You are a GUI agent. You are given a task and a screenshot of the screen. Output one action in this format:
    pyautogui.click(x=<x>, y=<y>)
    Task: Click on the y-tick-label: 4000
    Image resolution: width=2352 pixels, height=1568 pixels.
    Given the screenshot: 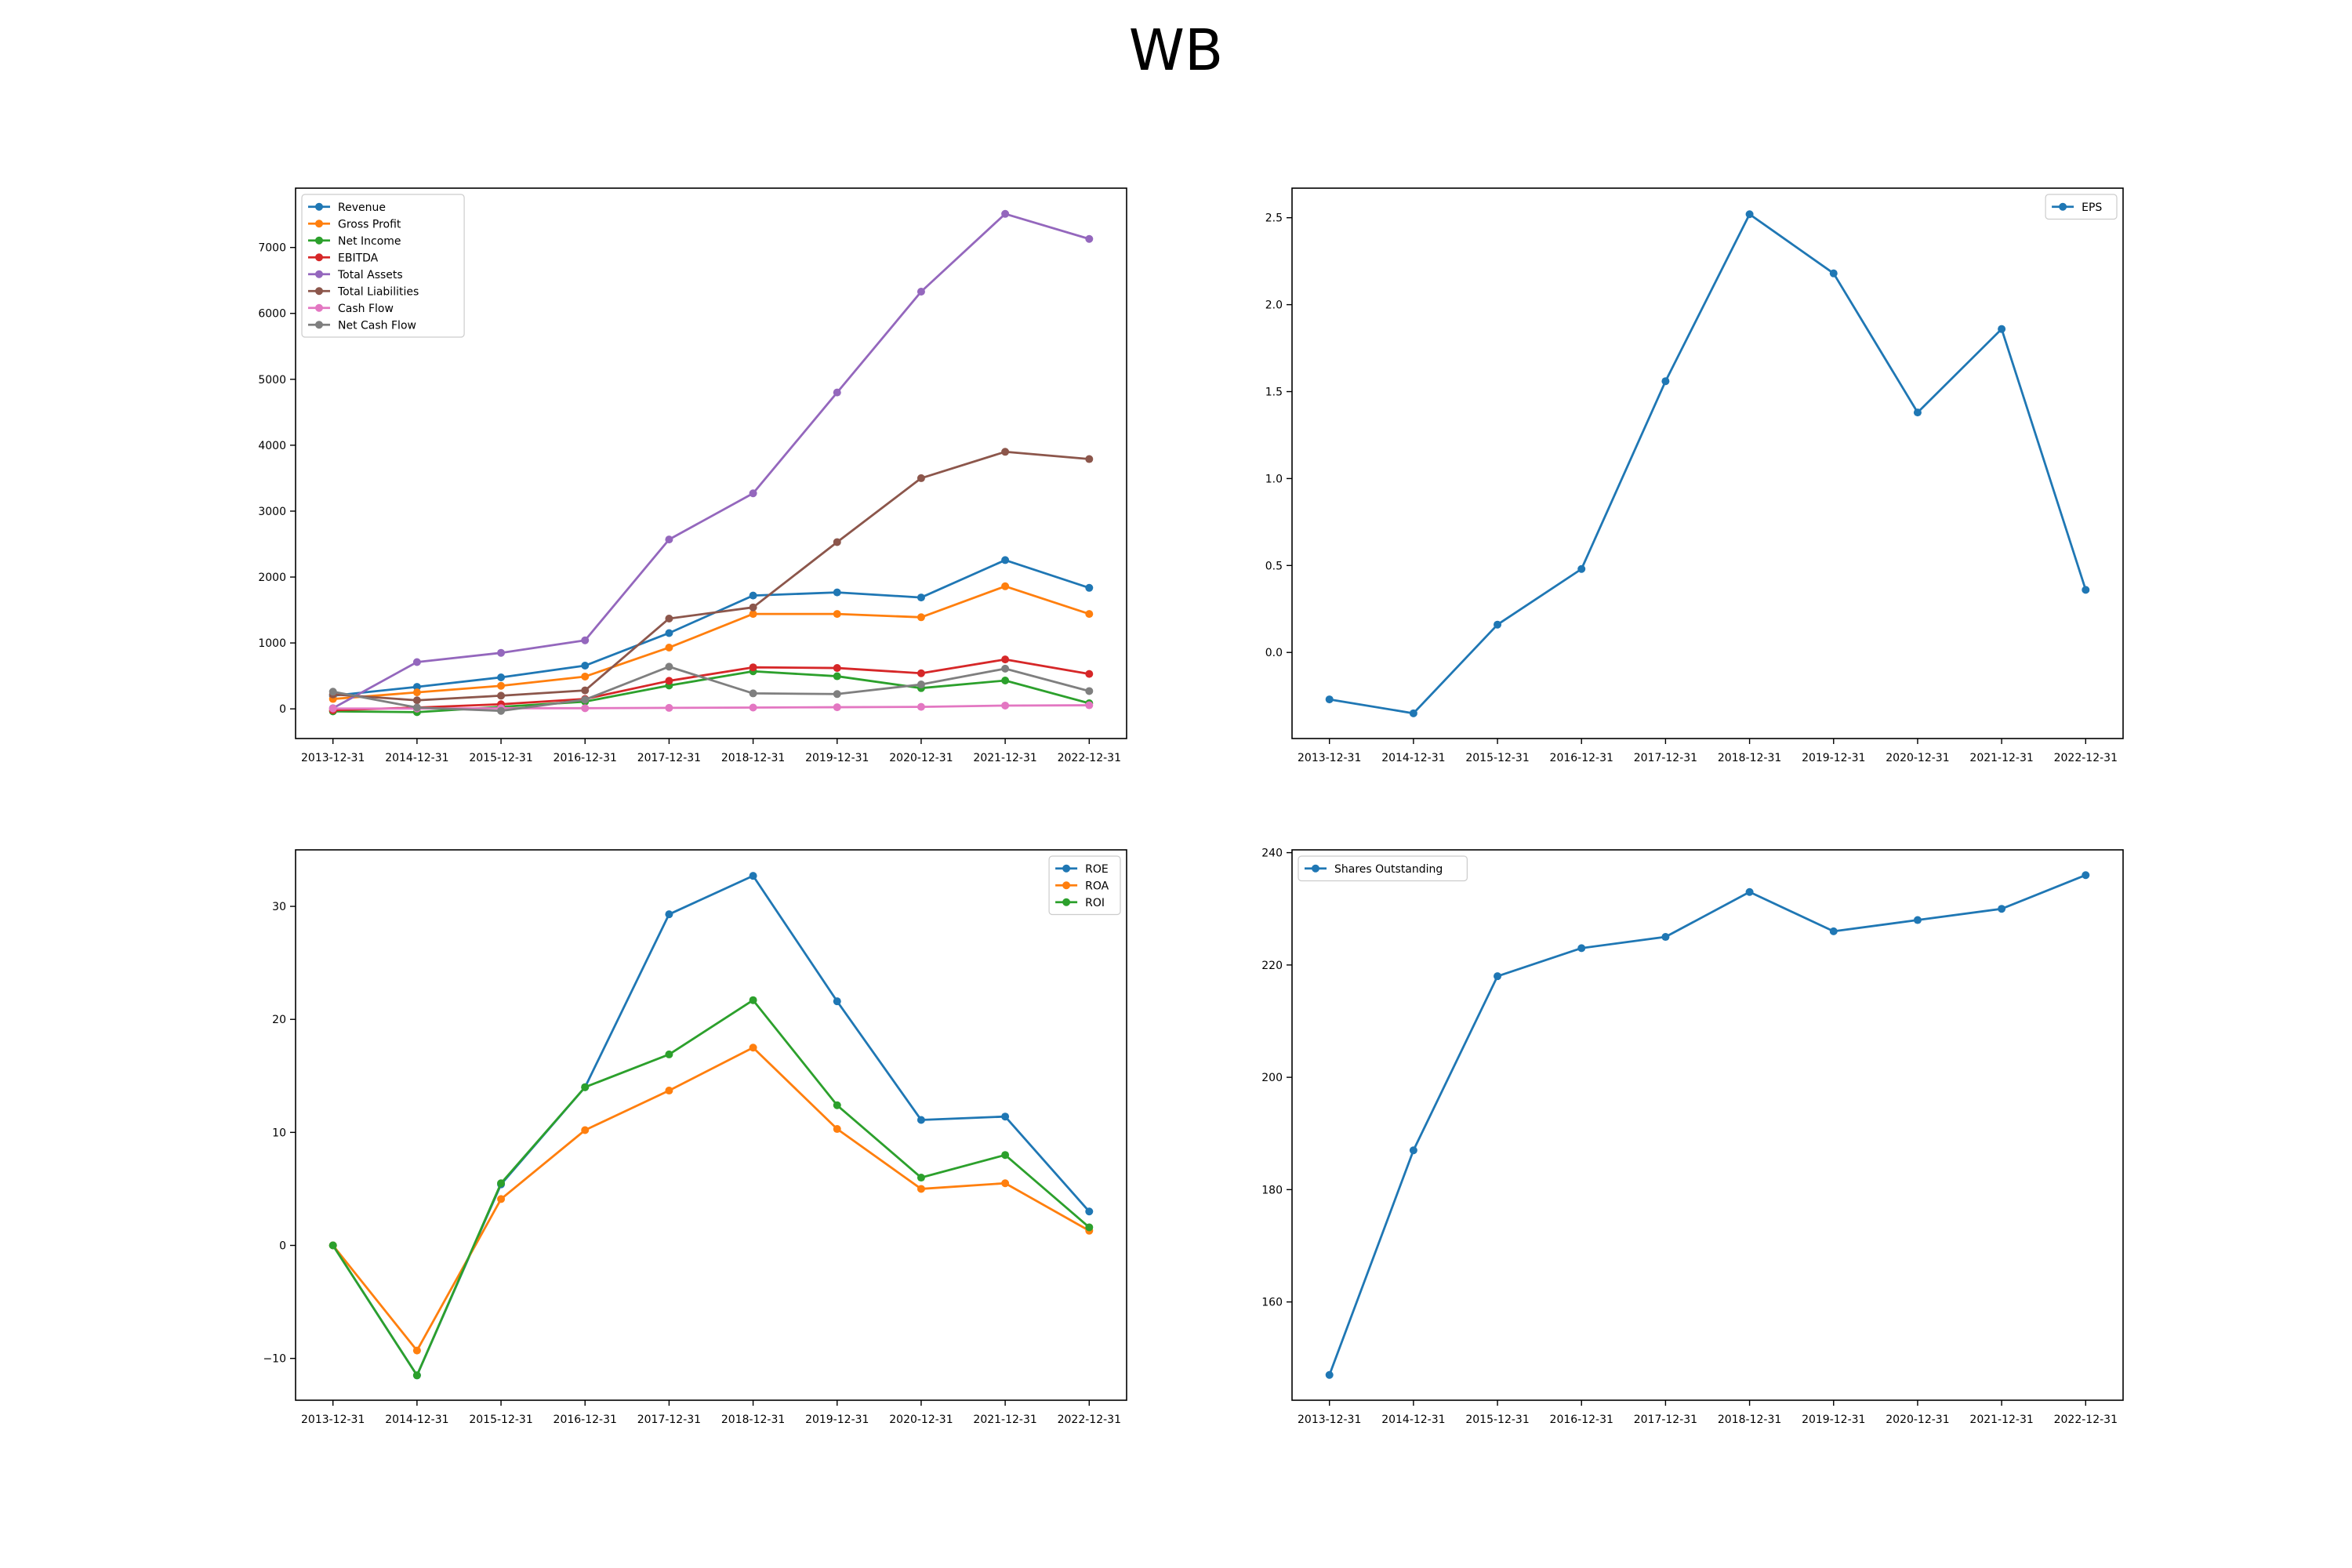 What is the action you would take?
    pyautogui.click(x=272, y=446)
    